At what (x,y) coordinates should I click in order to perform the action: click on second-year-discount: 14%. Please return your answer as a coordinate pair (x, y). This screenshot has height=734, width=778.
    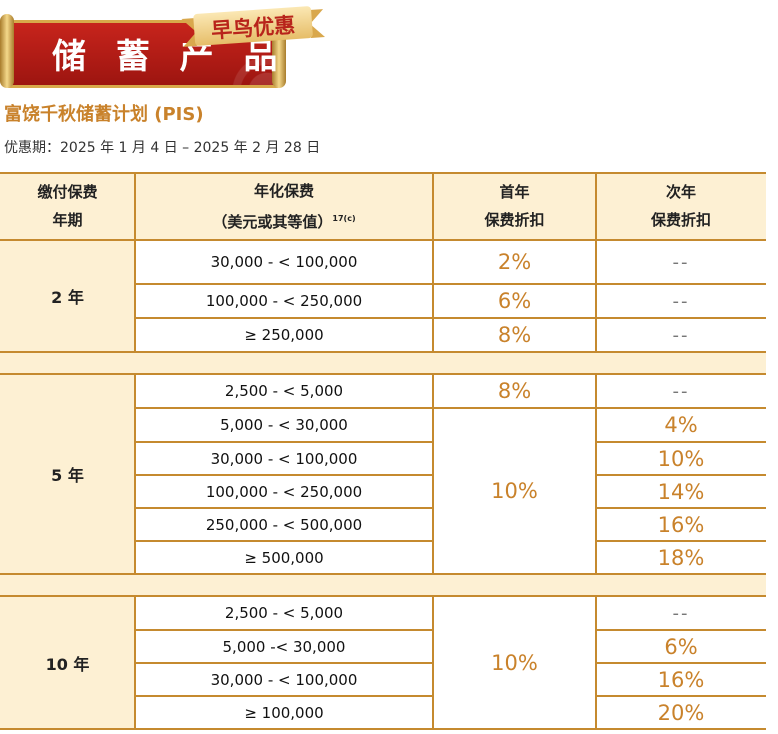
    Looking at the image, I should click on (681, 491).